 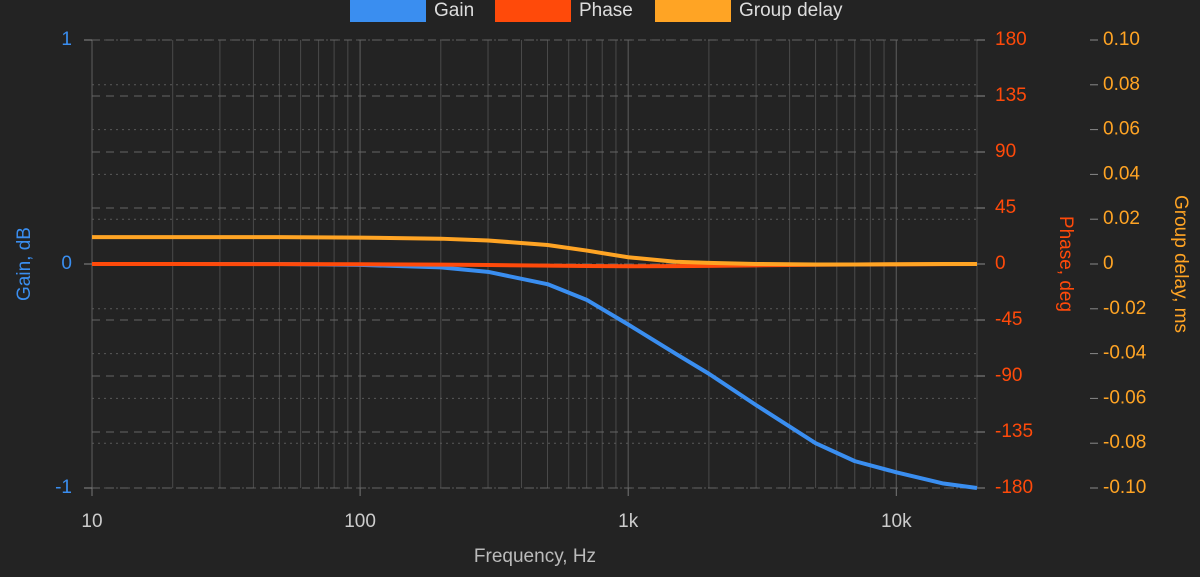 What do you see at coordinates (628, 521) in the screenshot?
I see `x-tick-label: 1k` at bounding box center [628, 521].